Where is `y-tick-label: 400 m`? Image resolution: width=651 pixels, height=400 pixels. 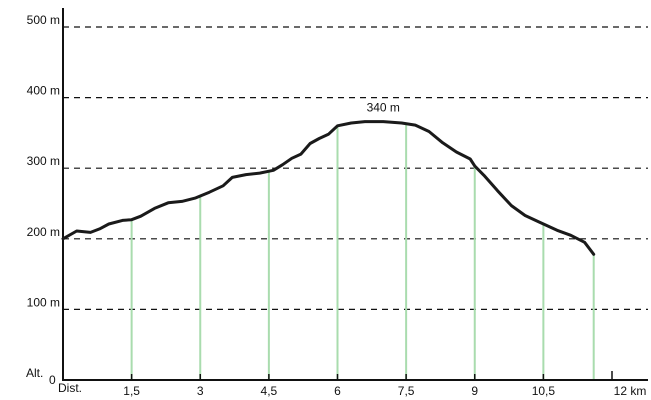
y-tick-label: 400 m is located at coordinates (43, 91).